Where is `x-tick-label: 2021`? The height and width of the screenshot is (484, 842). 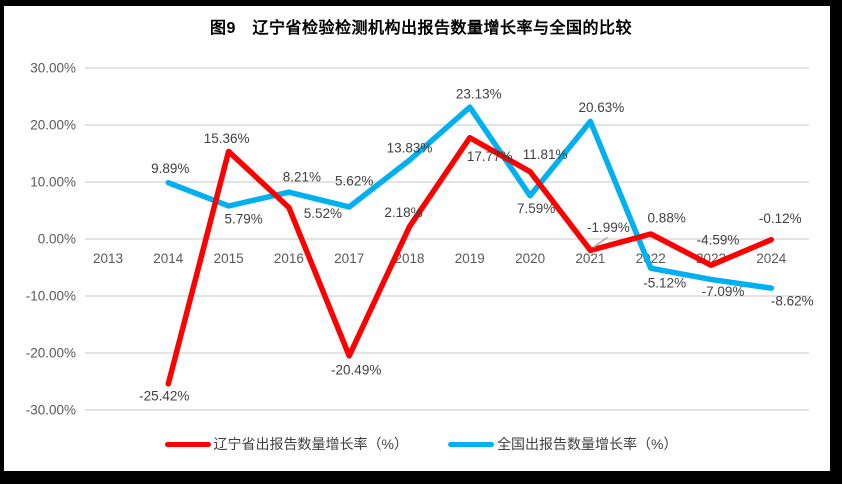
x-tick-label: 2021 is located at coordinates (590, 258).